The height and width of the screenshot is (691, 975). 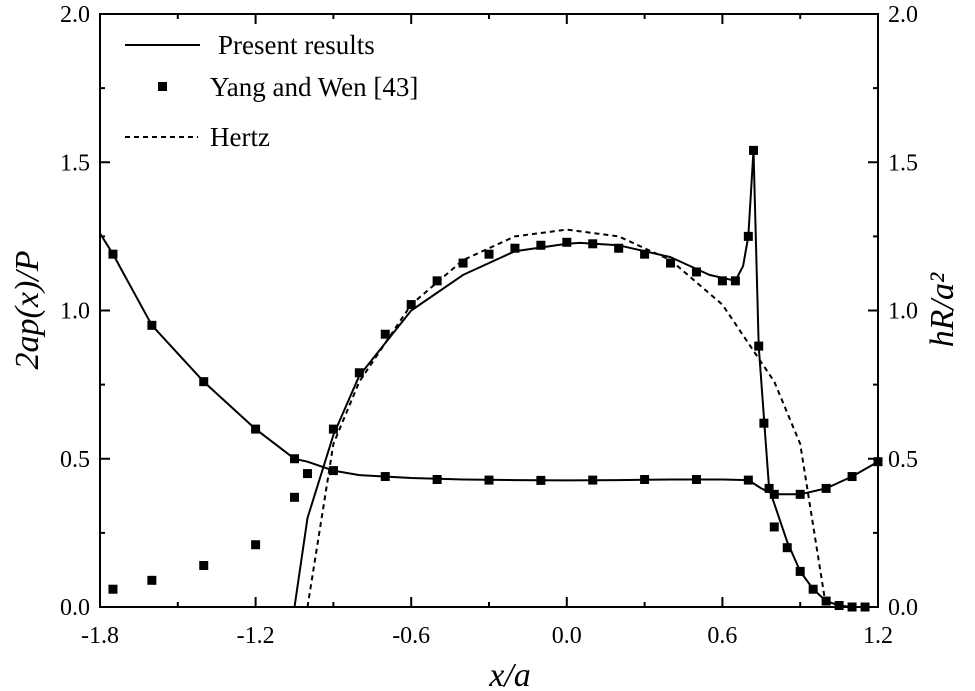 What do you see at coordinates (296, 45) in the screenshot?
I see `legend-present-results-label: Present results` at bounding box center [296, 45].